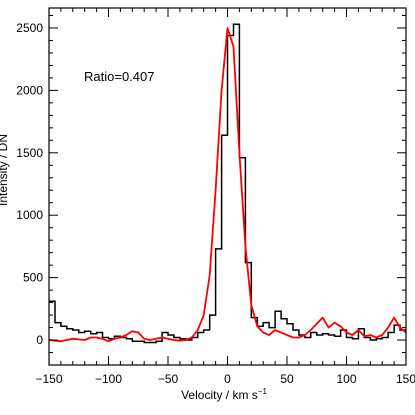  What do you see at coordinates (33, 278) in the screenshot?
I see `y-tick-label: 500` at bounding box center [33, 278].